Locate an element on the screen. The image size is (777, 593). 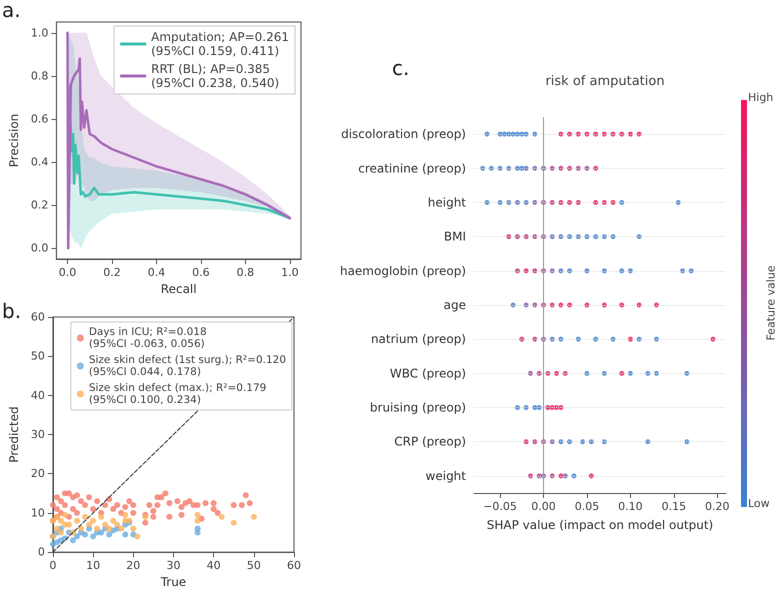
y-tick-label: 0.6 is located at coordinates (39, 119).